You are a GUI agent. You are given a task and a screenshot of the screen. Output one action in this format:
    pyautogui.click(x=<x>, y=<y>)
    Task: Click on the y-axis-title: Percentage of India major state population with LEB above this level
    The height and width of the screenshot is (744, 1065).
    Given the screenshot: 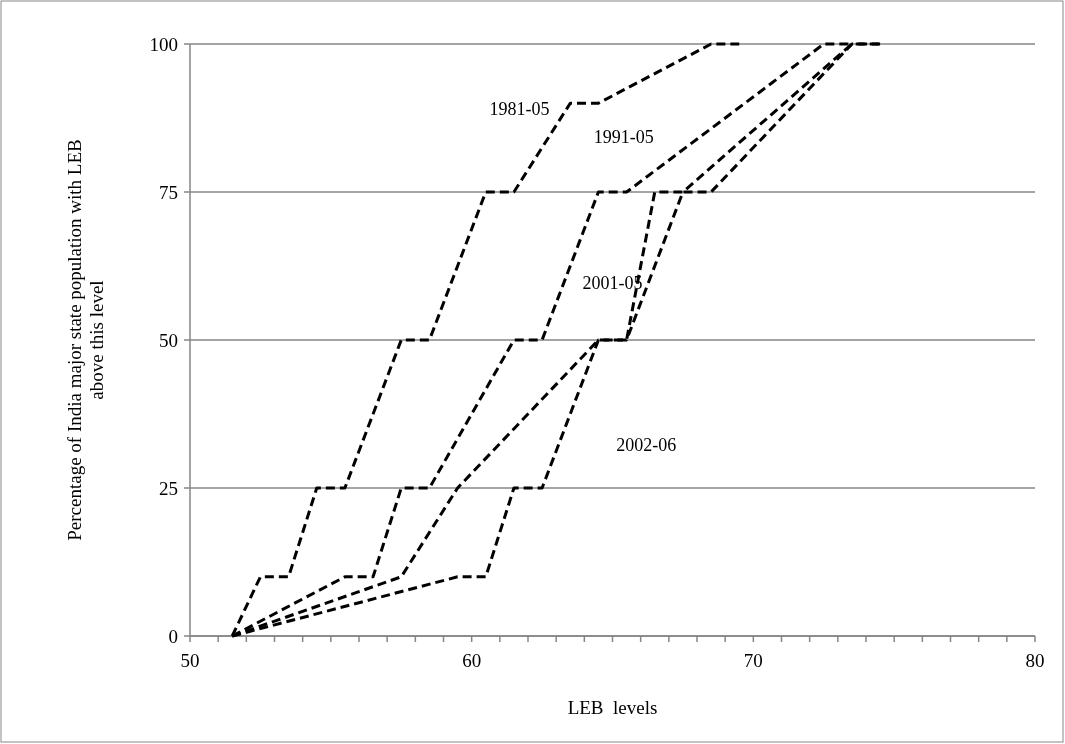 What is the action you would take?
    pyautogui.click(x=85, y=340)
    